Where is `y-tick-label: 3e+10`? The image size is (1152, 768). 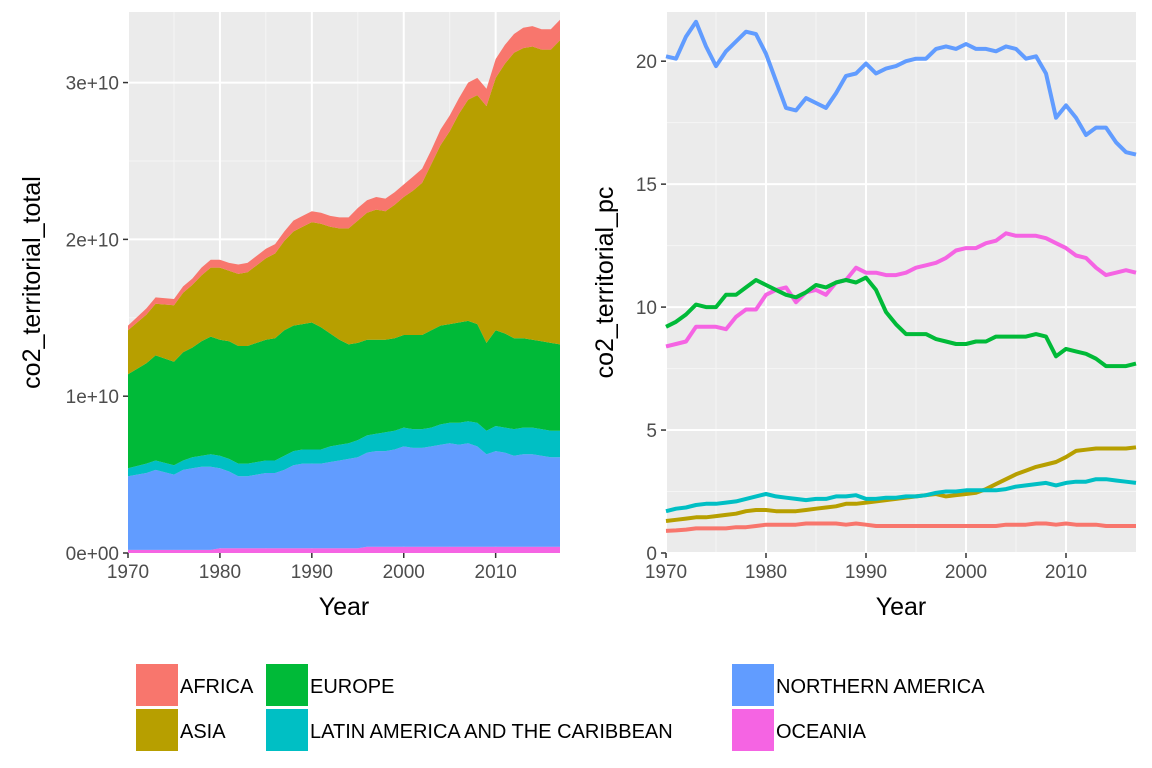
y-tick-label: 3e+10 is located at coordinates (92, 84).